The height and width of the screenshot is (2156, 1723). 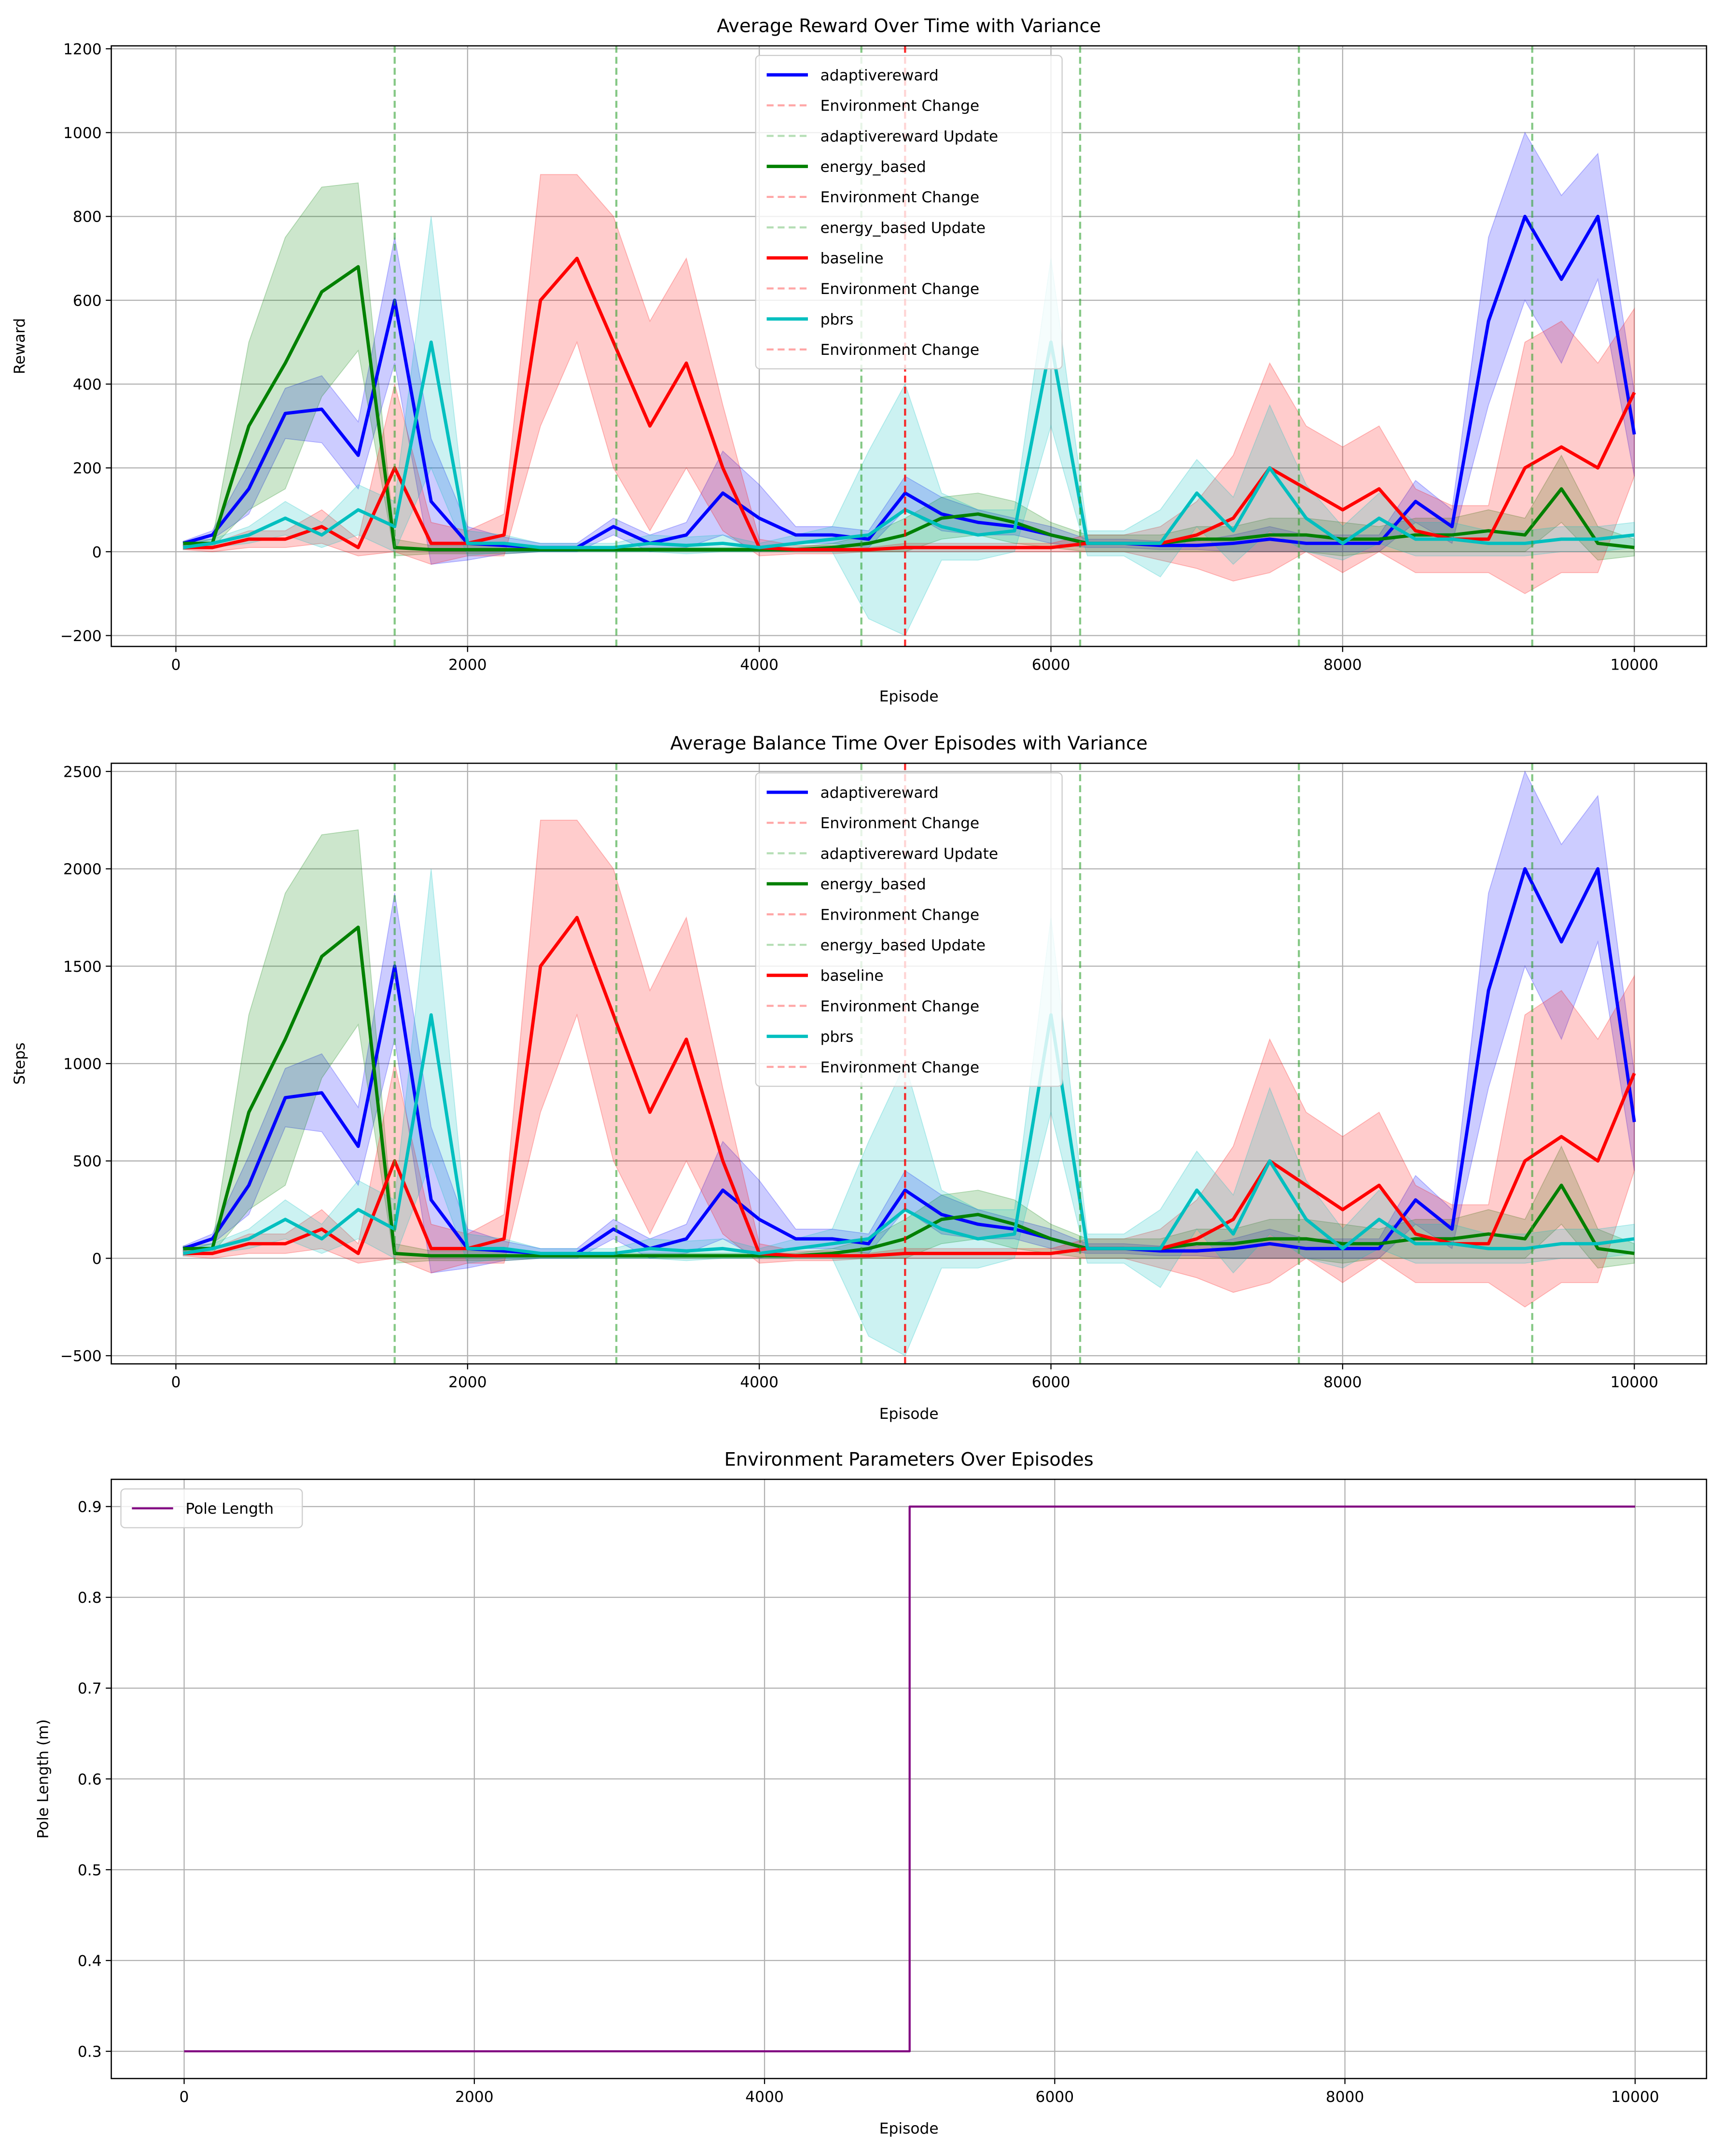 I want to click on y-axis-label: Reward, so click(x=19, y=347).